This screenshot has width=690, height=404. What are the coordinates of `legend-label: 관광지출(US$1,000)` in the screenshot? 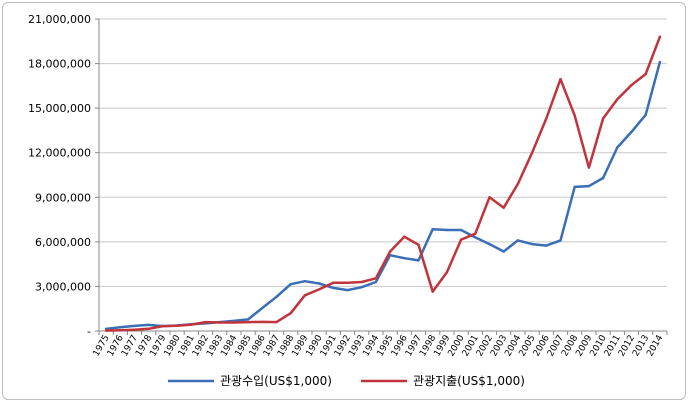 It's located at (469, 381).